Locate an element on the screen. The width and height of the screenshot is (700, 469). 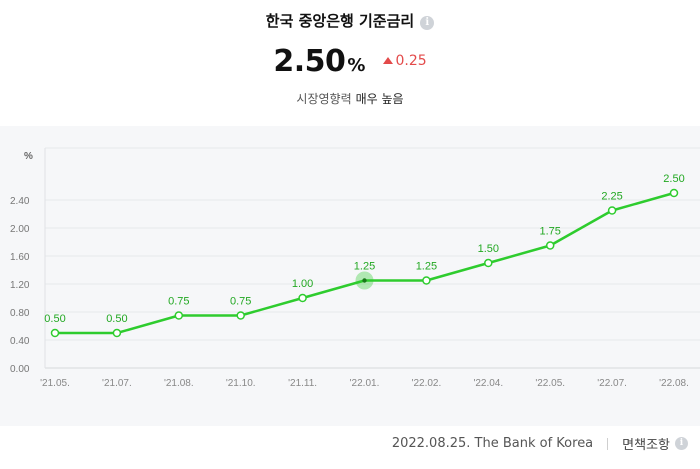
x-tick-label: '21.08. is located at coordinates (179, 383).